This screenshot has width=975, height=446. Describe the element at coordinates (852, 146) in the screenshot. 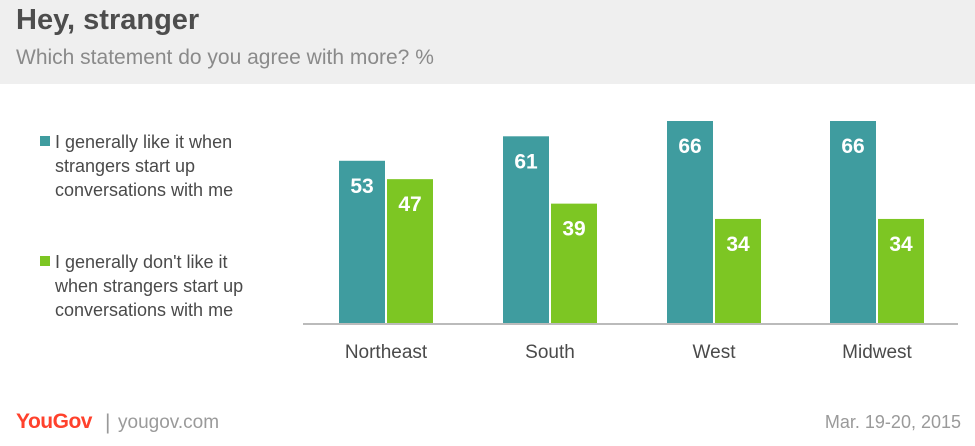

I see `data-label-like-midwest: 66` at that location.